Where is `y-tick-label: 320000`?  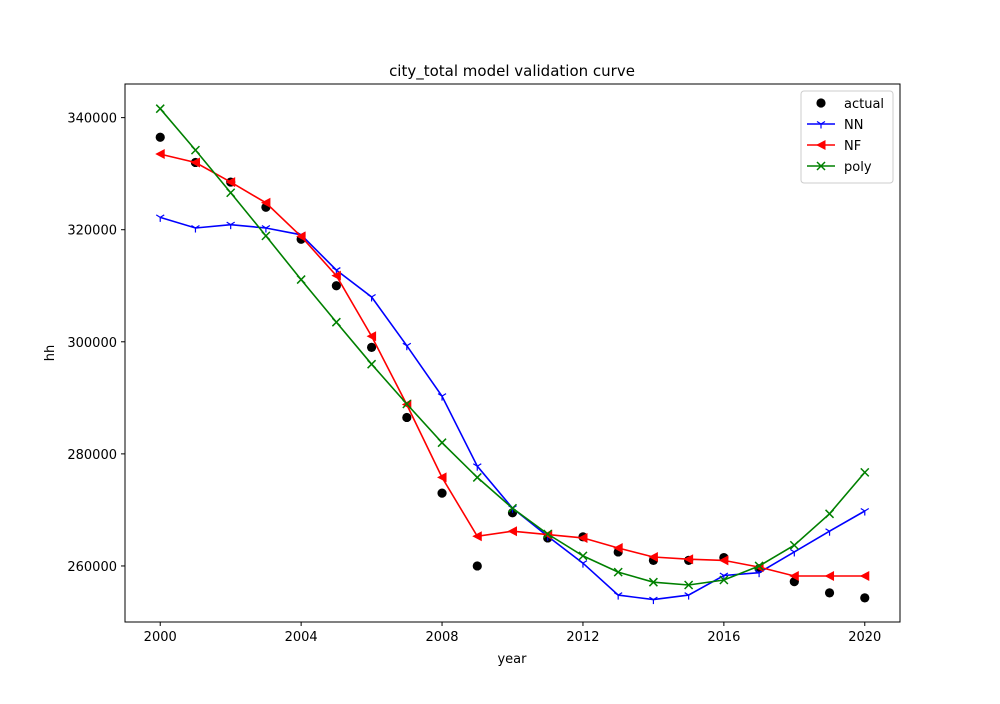 y-tick-label: 320000 is located at coordinates (92, 231).